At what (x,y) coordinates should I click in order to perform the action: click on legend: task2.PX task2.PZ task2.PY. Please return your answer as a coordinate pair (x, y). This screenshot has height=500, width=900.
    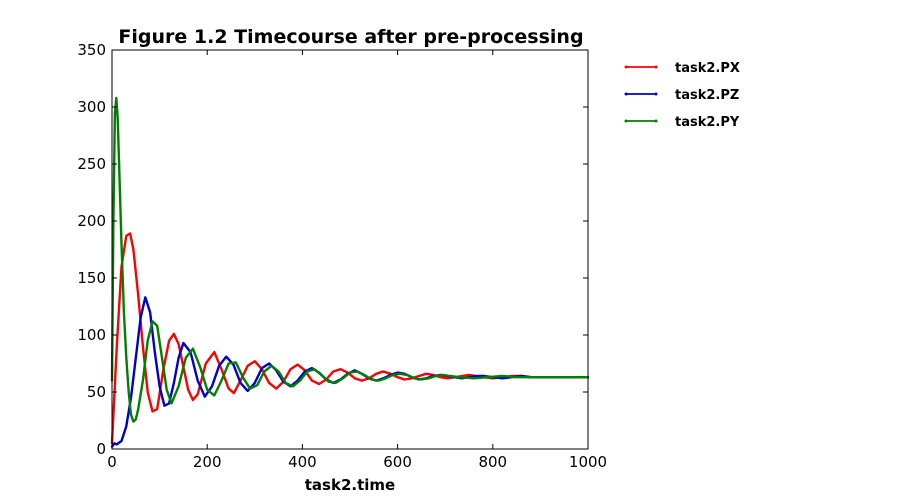
    Looking at the image, I should click on (682, 95).